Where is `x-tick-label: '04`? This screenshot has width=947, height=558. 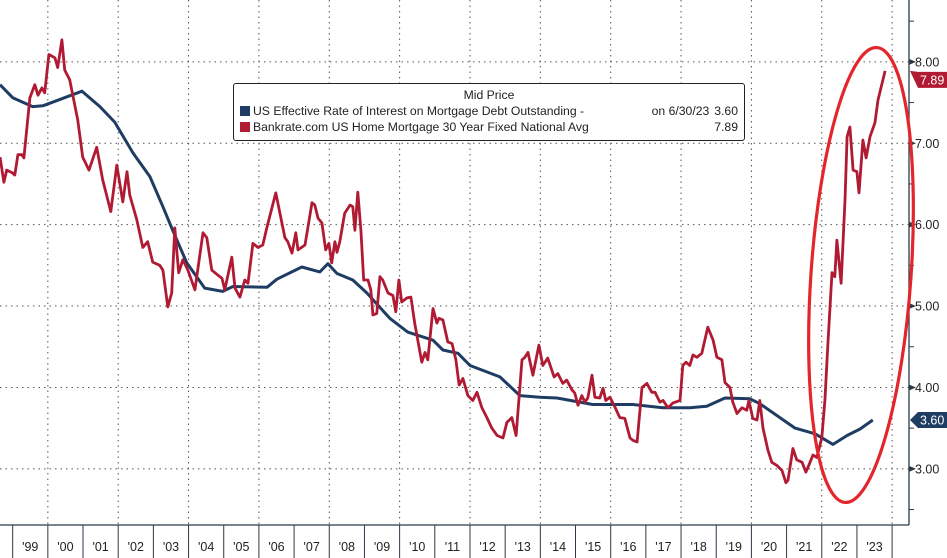
x-tick-label: '04 is located at coordinates (206, 547).